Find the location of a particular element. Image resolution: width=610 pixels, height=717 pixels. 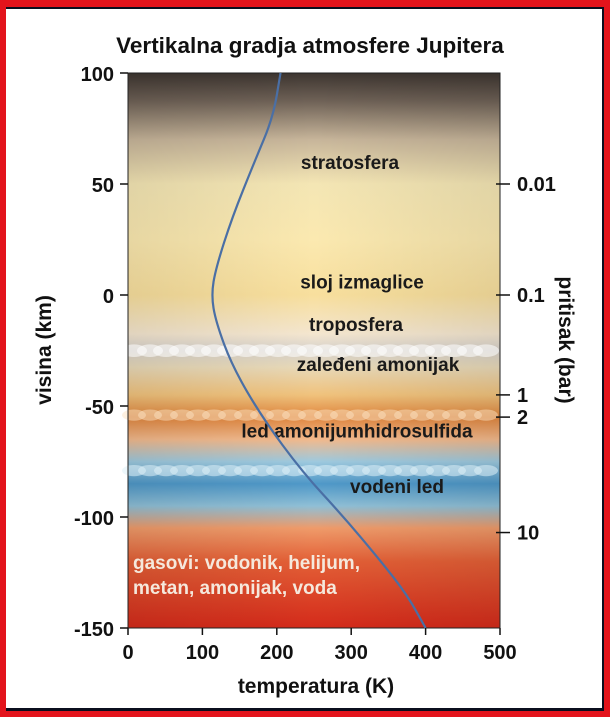

pressure-tick-label: 2 is located at coordinates (522, 418).